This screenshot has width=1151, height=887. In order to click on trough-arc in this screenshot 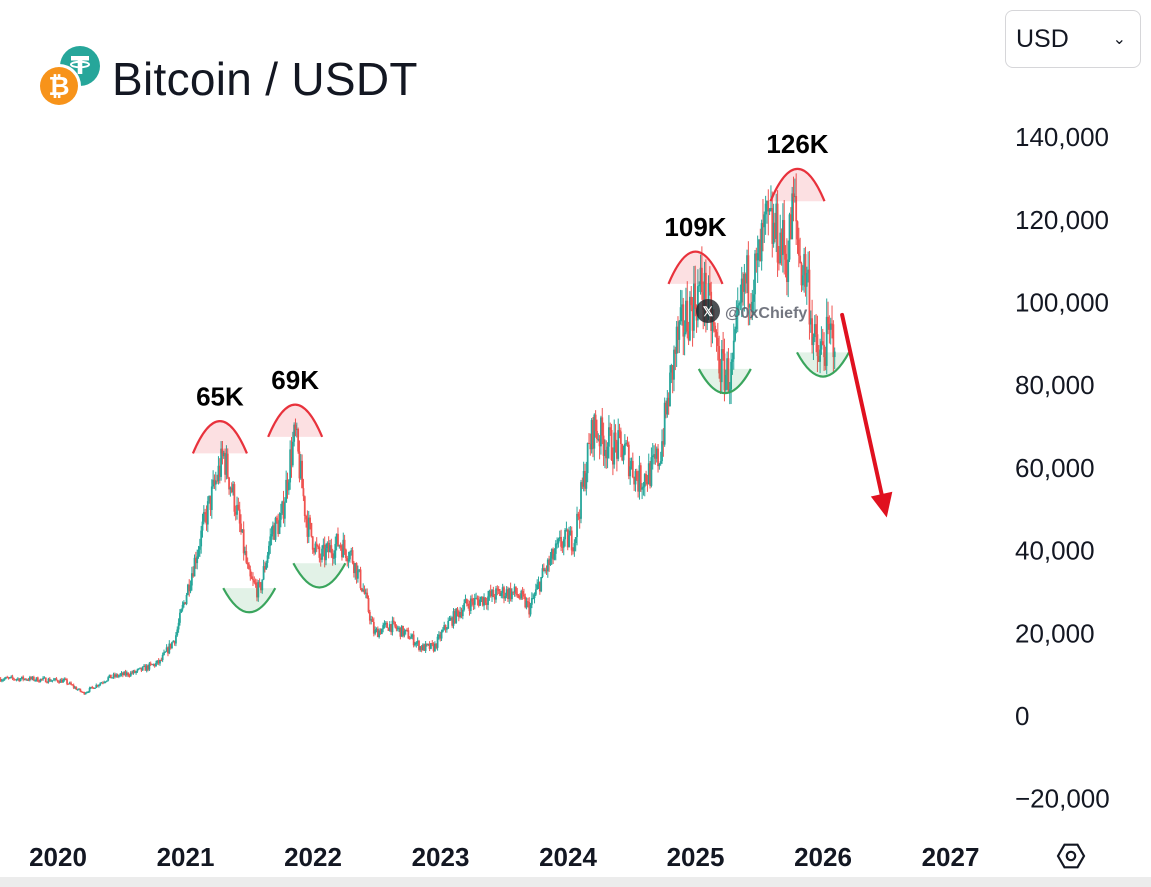, I will do `click(249, 600)`.